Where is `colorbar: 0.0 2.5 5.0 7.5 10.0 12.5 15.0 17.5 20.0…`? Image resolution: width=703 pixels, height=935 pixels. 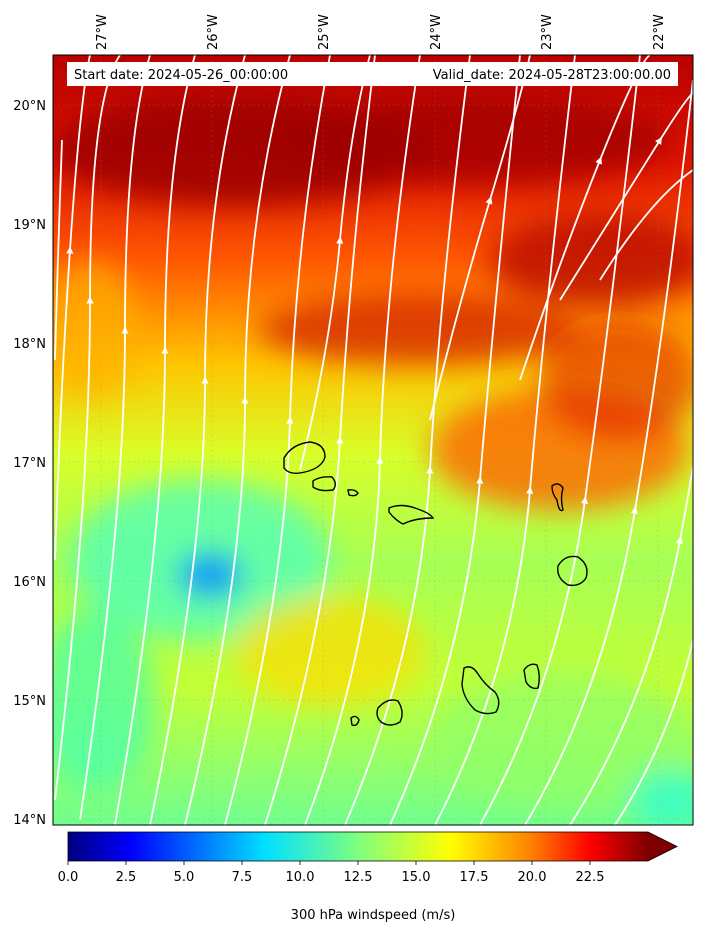
colorbar: 0.0 2.5 5.0 7.5 10.0 12.5 15.0 17.5 20.0… is located at coordinates (368, 877).